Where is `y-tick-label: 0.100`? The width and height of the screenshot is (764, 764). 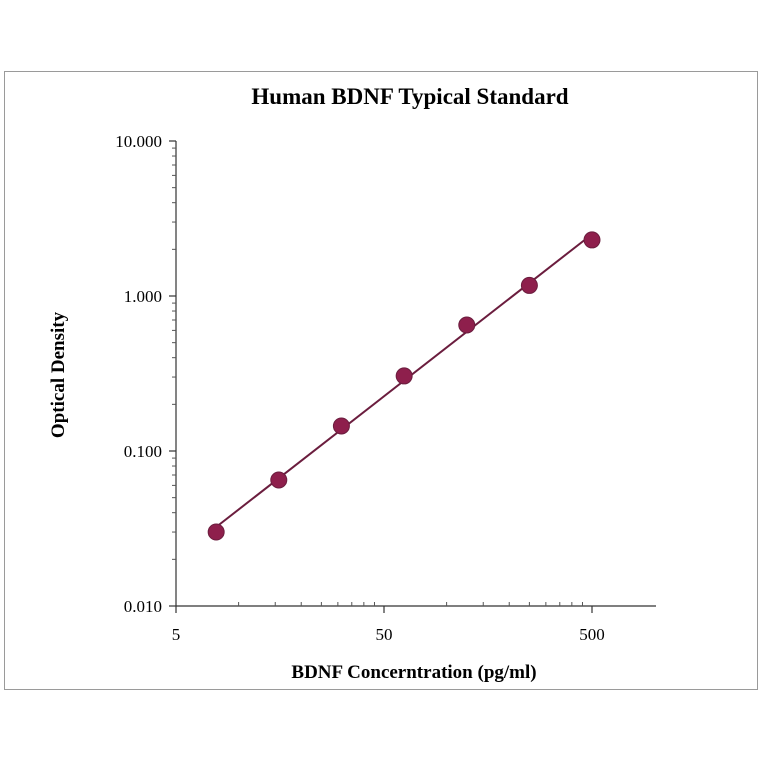
y-tick-label: 0.100 is located at coordinates (143, 451).